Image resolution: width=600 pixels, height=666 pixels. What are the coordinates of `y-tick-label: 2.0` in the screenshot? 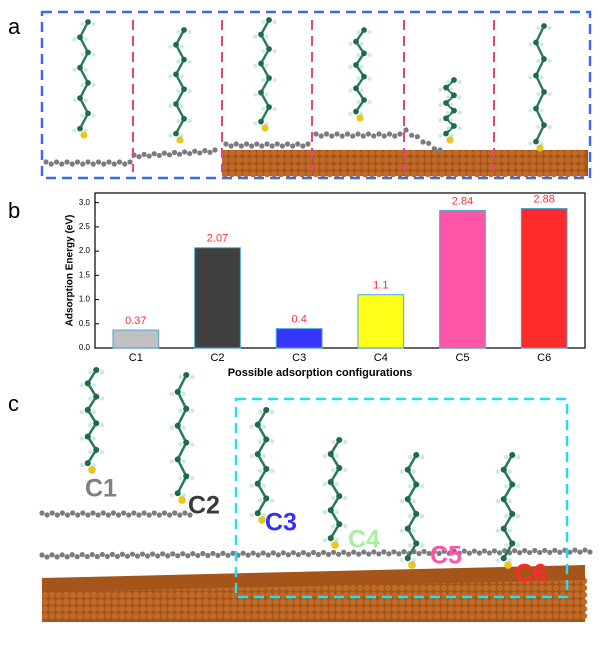 It's located at (85, 250).